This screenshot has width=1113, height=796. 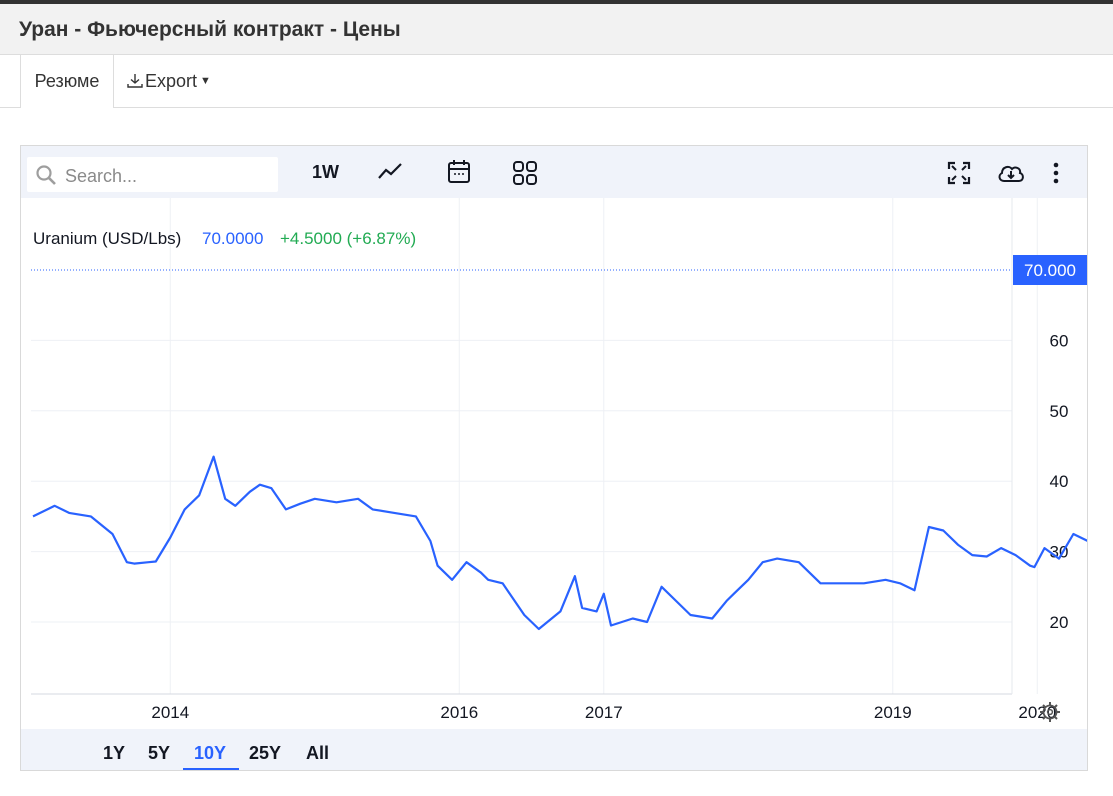 What do you see at coordinates (107, 238) in the screenshot?
I see `legend-symbol: Uranium (USD/Lbs)` at bounding box center [107, 238].